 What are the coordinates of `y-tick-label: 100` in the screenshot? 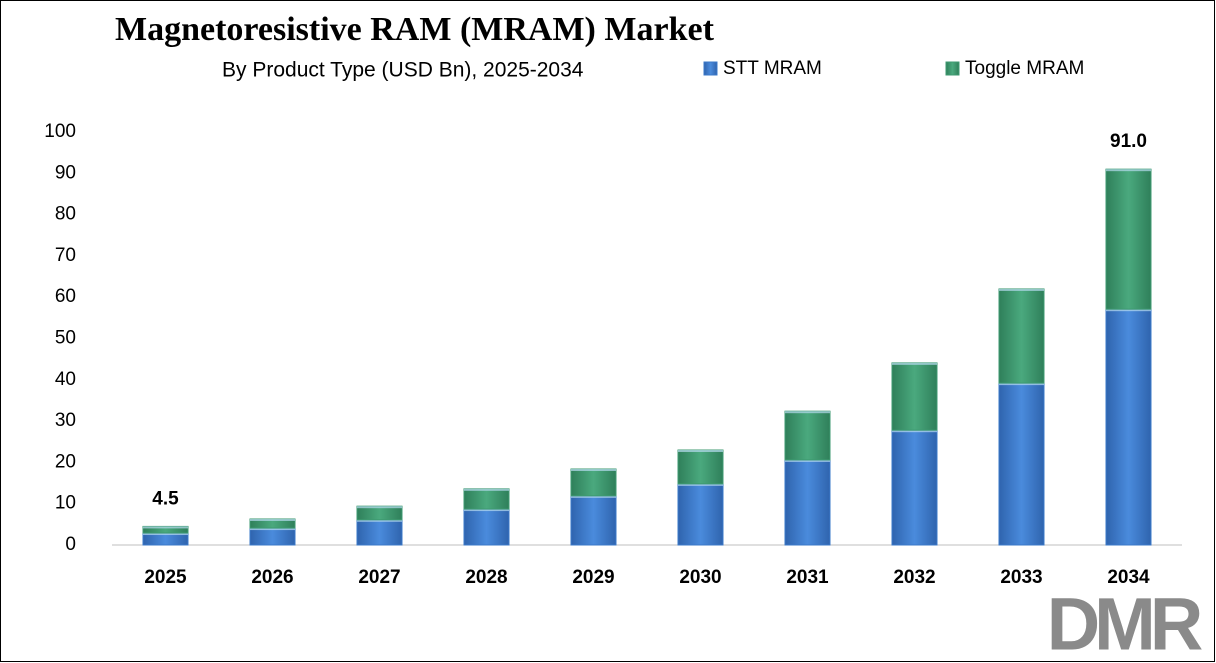 It's located at (60, 131).